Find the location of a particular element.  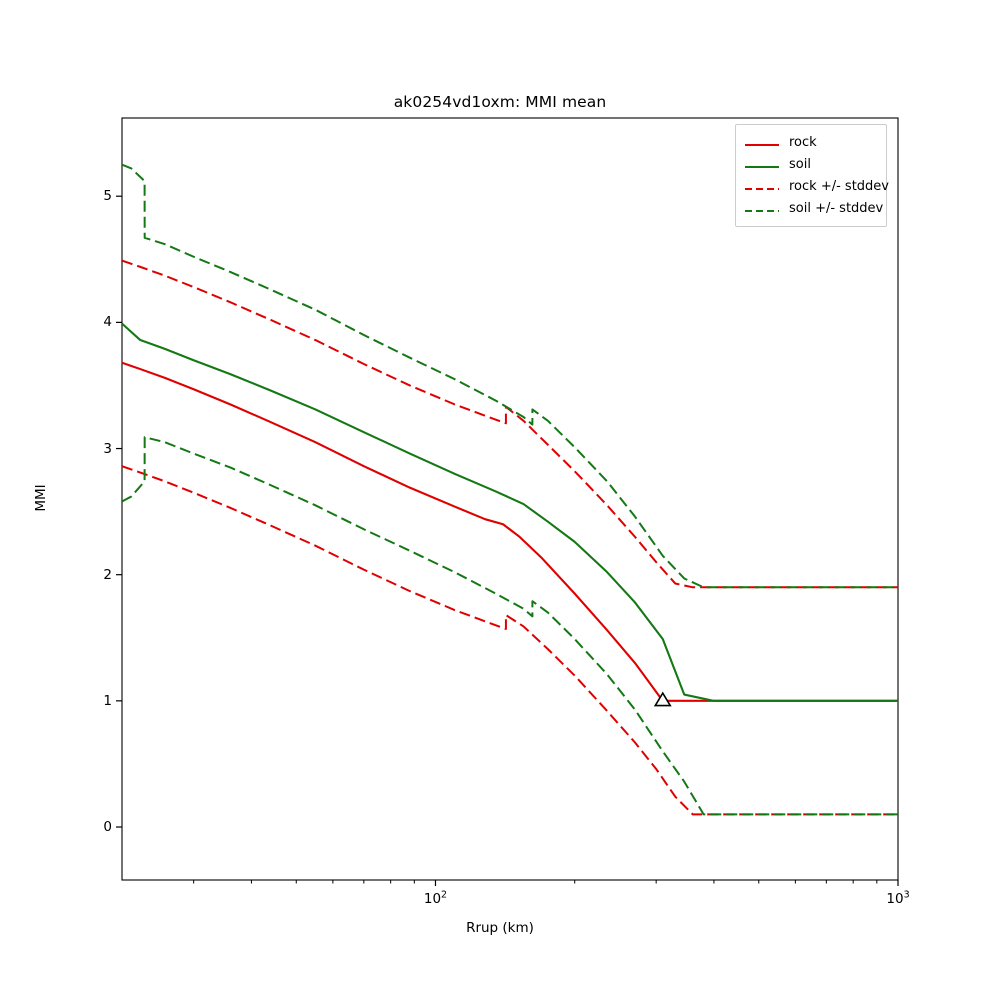

x-axis-minor-ticks is located at coordinates (535, 882).